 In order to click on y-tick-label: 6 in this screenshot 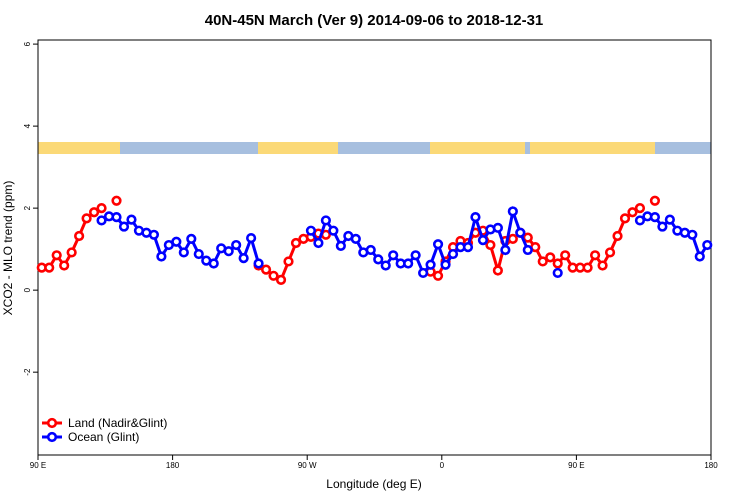, I will do `click(27, 43)`.